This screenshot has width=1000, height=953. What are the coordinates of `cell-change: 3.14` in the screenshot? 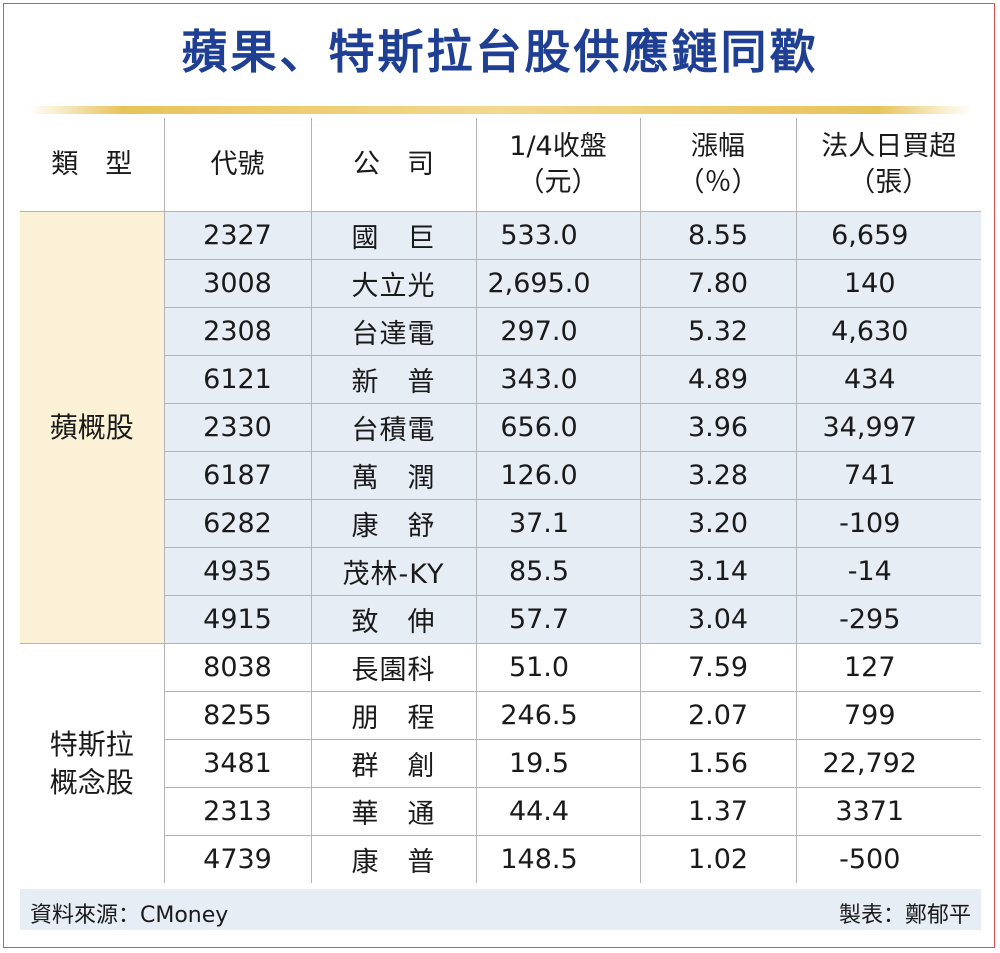 It's located at (717, 571).